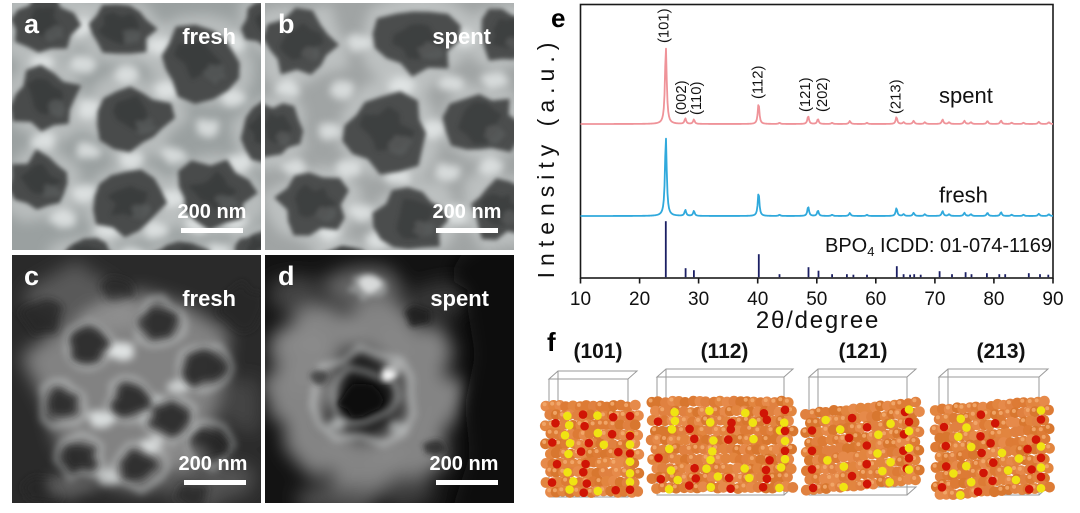 Image resolution: width=1080 pixels, height=513 pixels. I want to click on svg-text: 80, so click(993, 299).